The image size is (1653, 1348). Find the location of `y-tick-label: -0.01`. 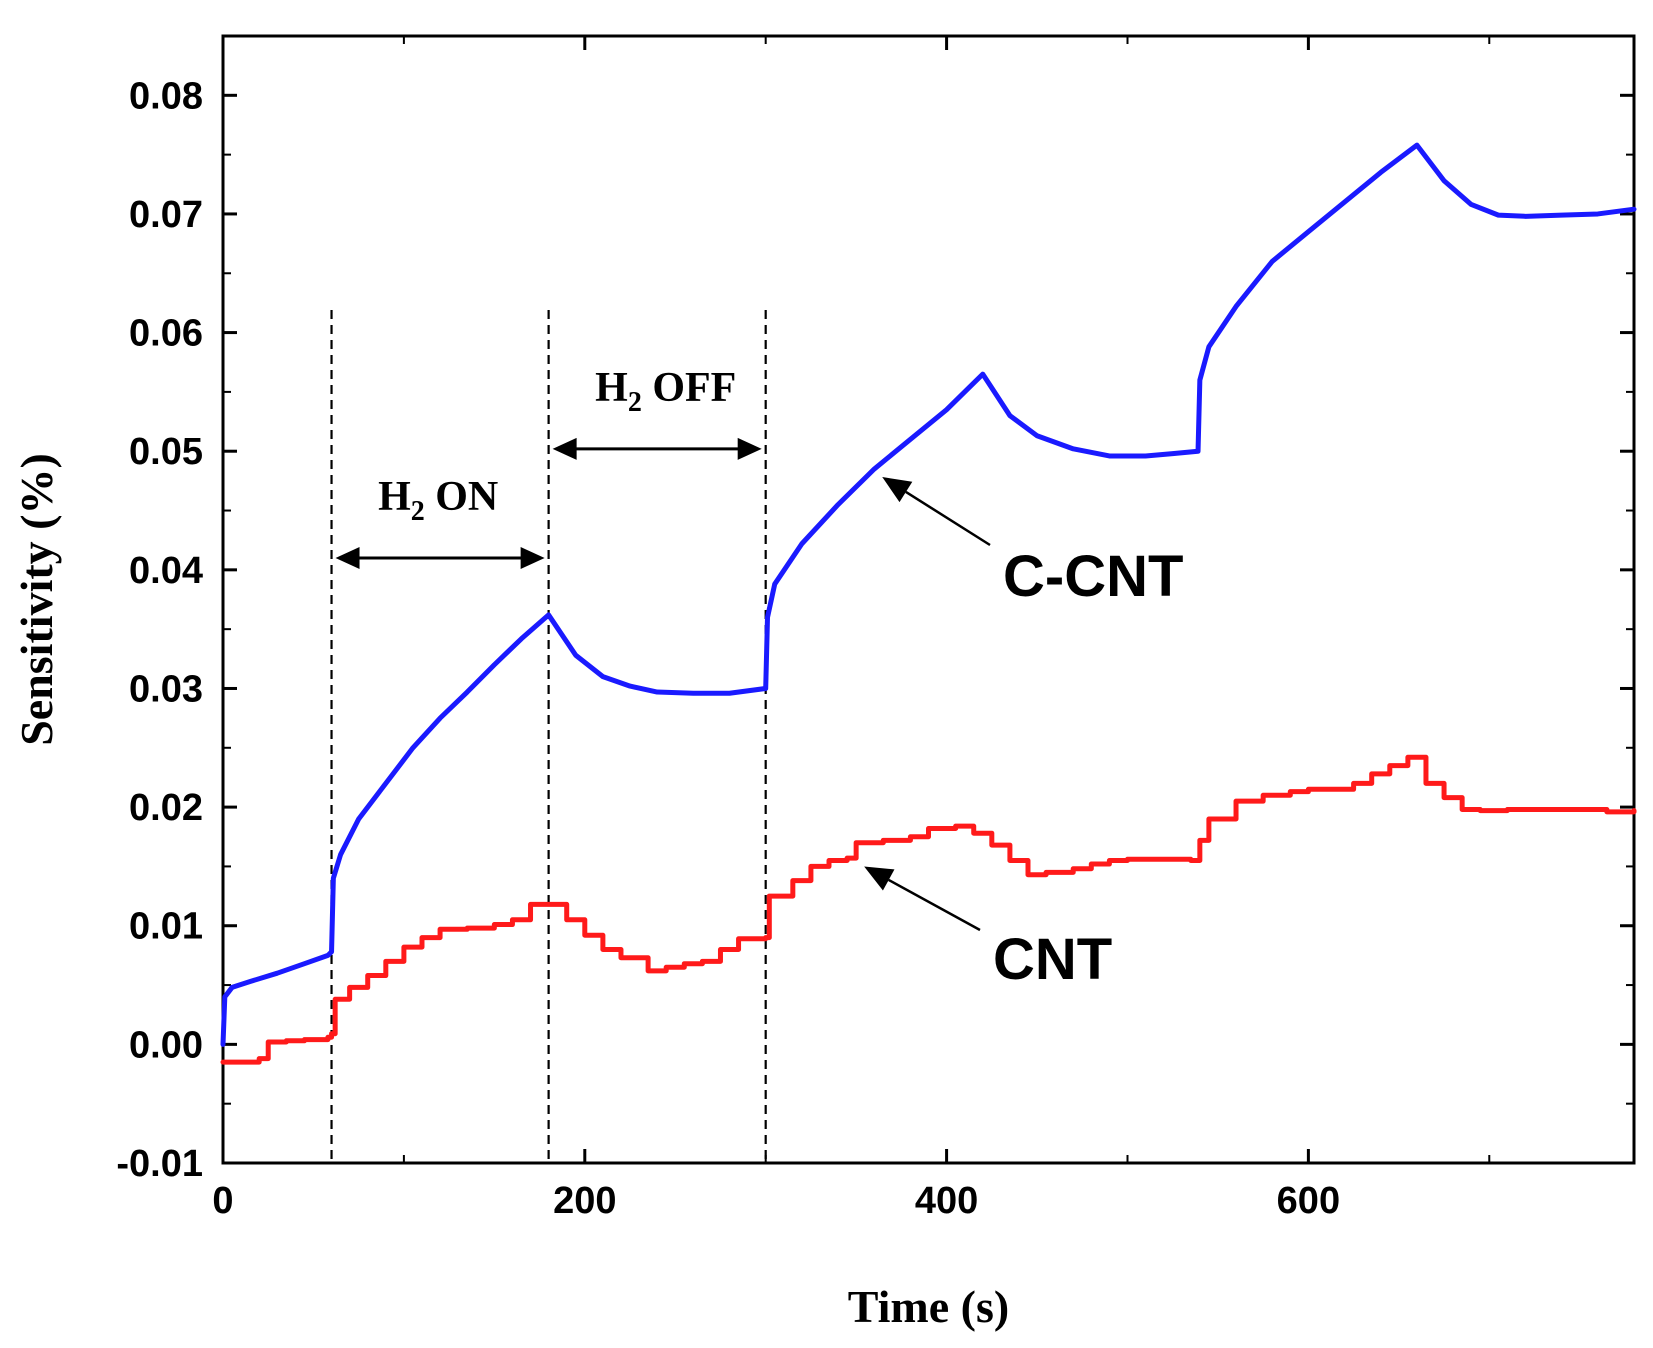

y-tick-label: -0.01 is located at coordinates (159, 1164).